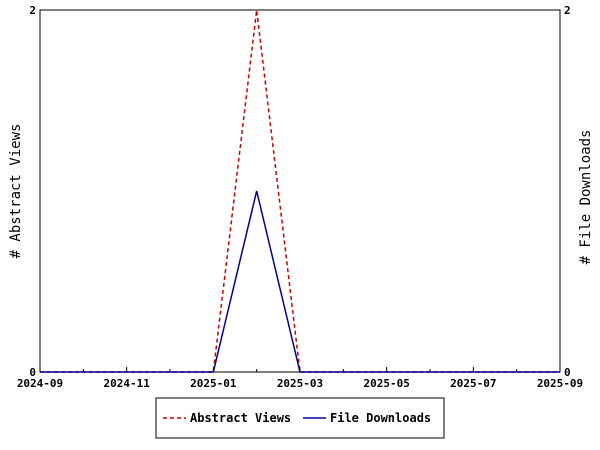 This screenshot has width=600, height=450. Describe the element at coordinates (560, 383) in the screenshot. I see `x-tick-label-2025-09: 2025-09` at that location.